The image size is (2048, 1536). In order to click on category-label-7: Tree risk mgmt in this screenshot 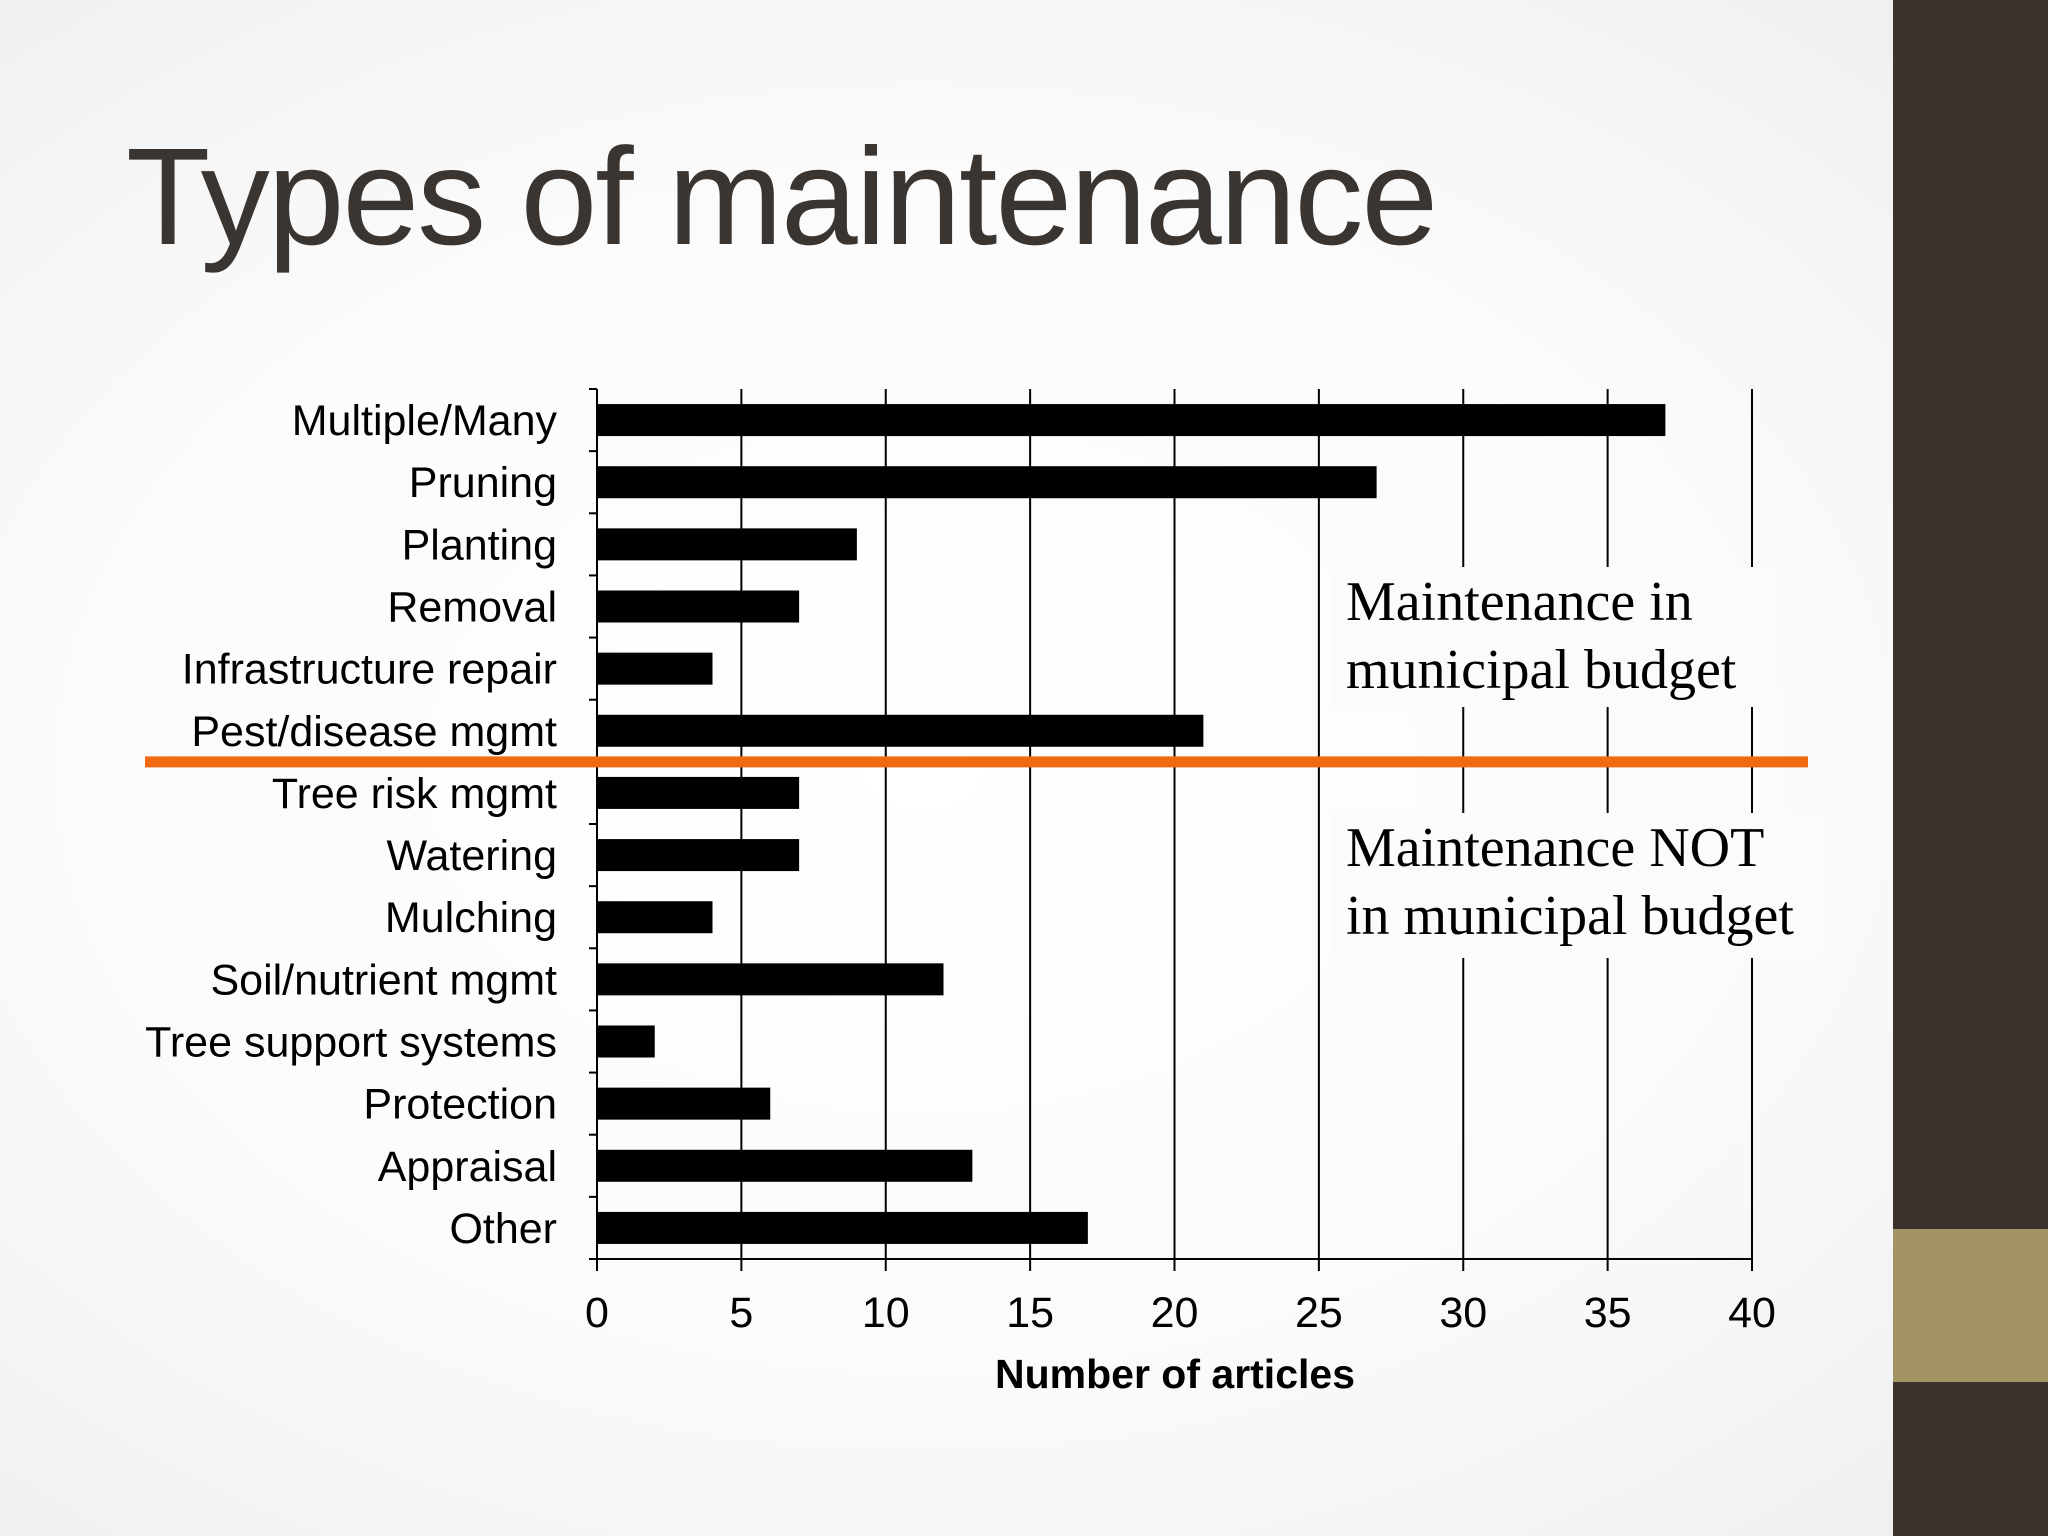, I will do `click(414, 794)`.